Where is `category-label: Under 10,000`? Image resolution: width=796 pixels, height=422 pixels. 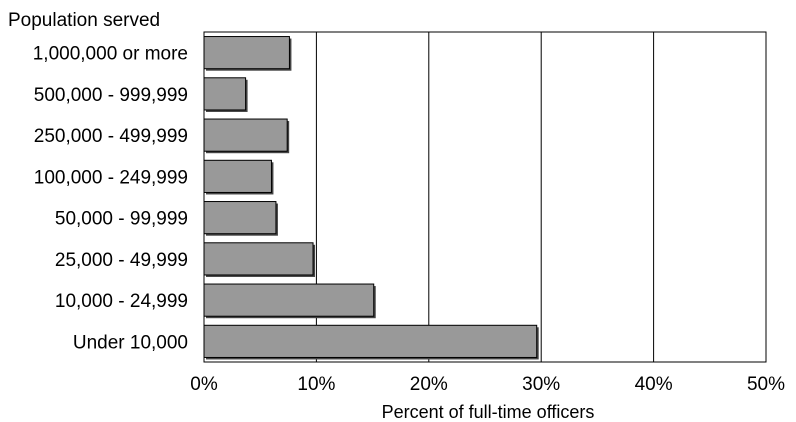 category-label: Under 10,000 is located at coordinates (130, 342).